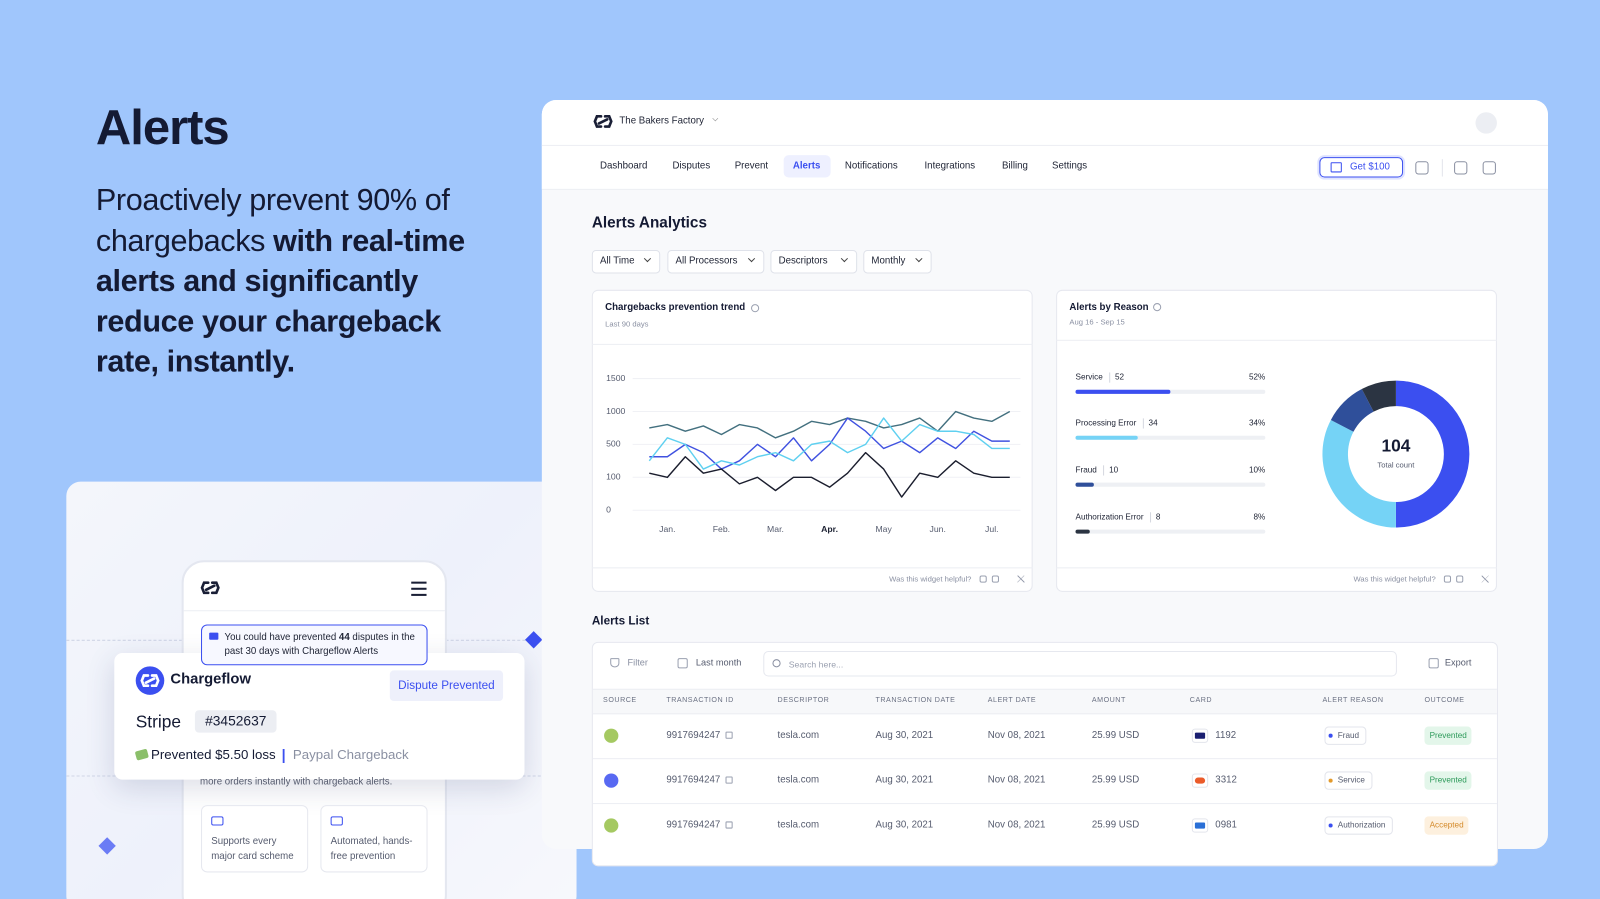 The width and height of the screenshot is (1600, 899). What do you see at coordinates (721, 529) in the screenshot?
I see `x-tick-label: Feb.` at bounding box center [721, 529].